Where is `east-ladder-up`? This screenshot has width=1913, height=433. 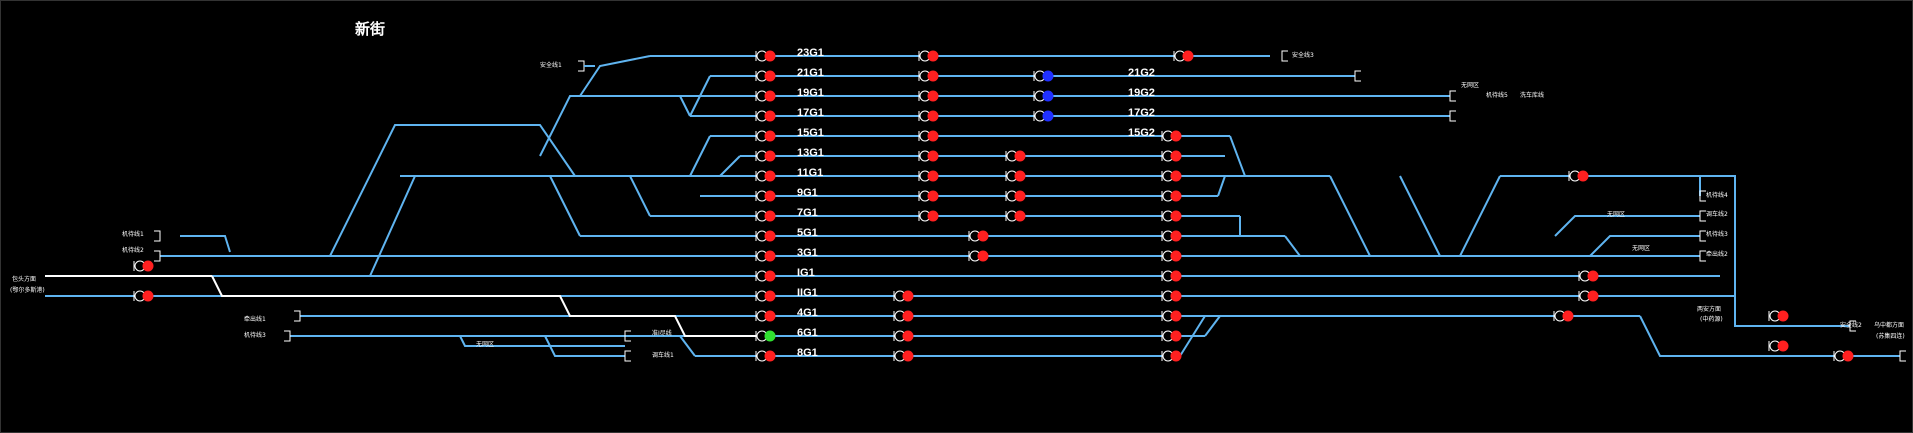
east-ladder-up is located at coordinates (1480, 216).